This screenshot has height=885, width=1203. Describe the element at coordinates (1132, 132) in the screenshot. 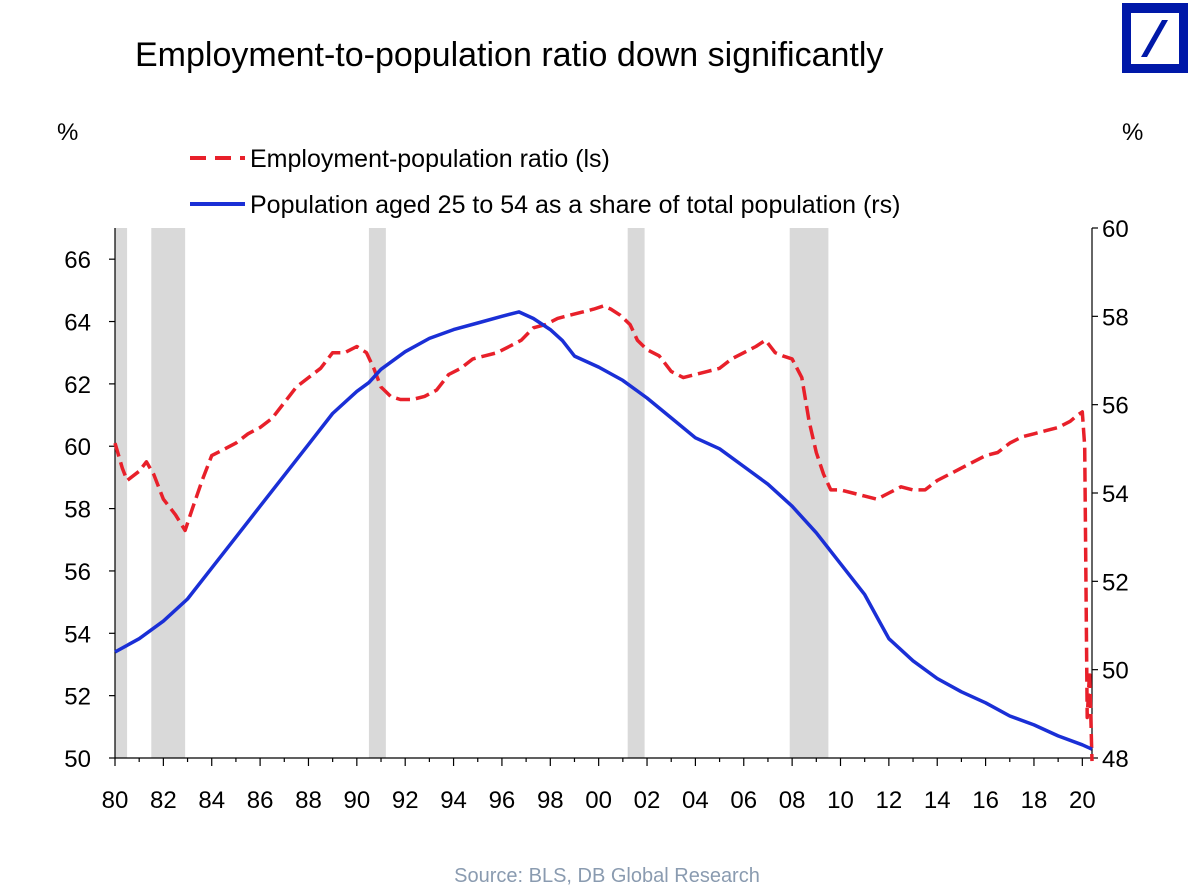

I see `right-axis-unit: %` at that location.